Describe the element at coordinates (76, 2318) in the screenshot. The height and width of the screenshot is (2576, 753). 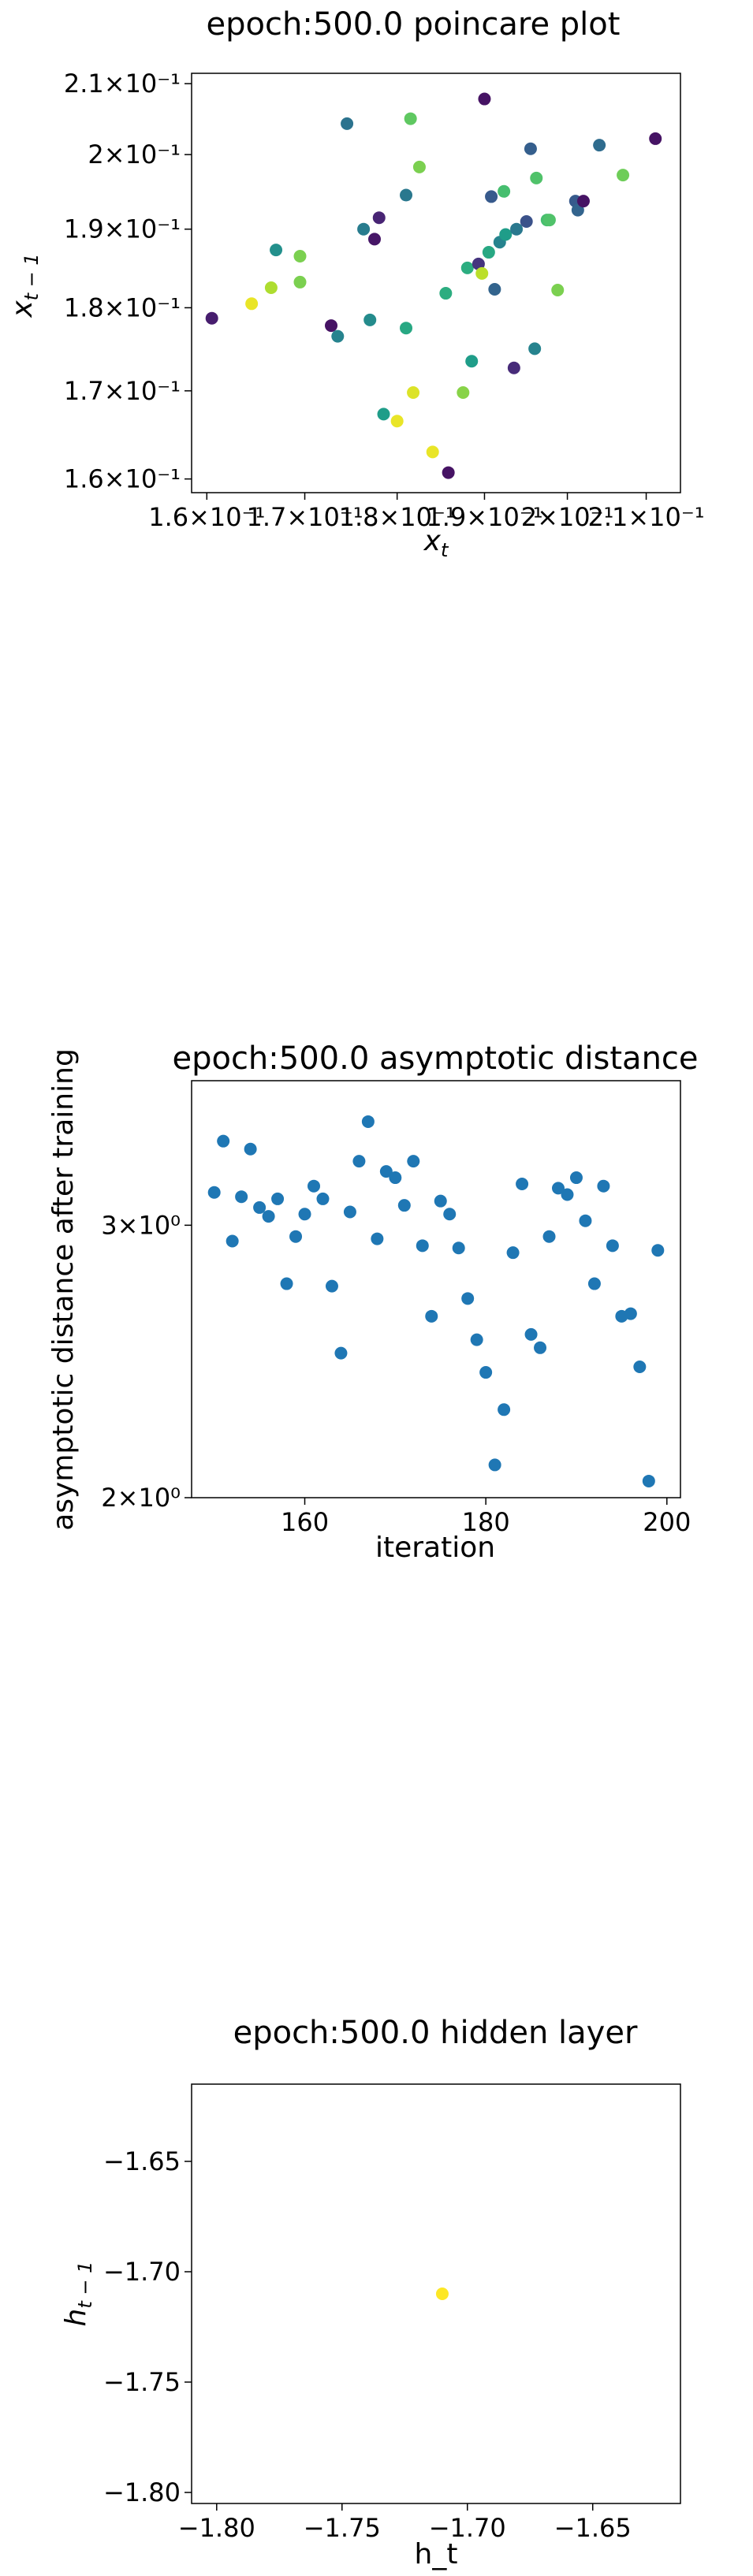
I see `hidden-y-label-base: h` at that location.